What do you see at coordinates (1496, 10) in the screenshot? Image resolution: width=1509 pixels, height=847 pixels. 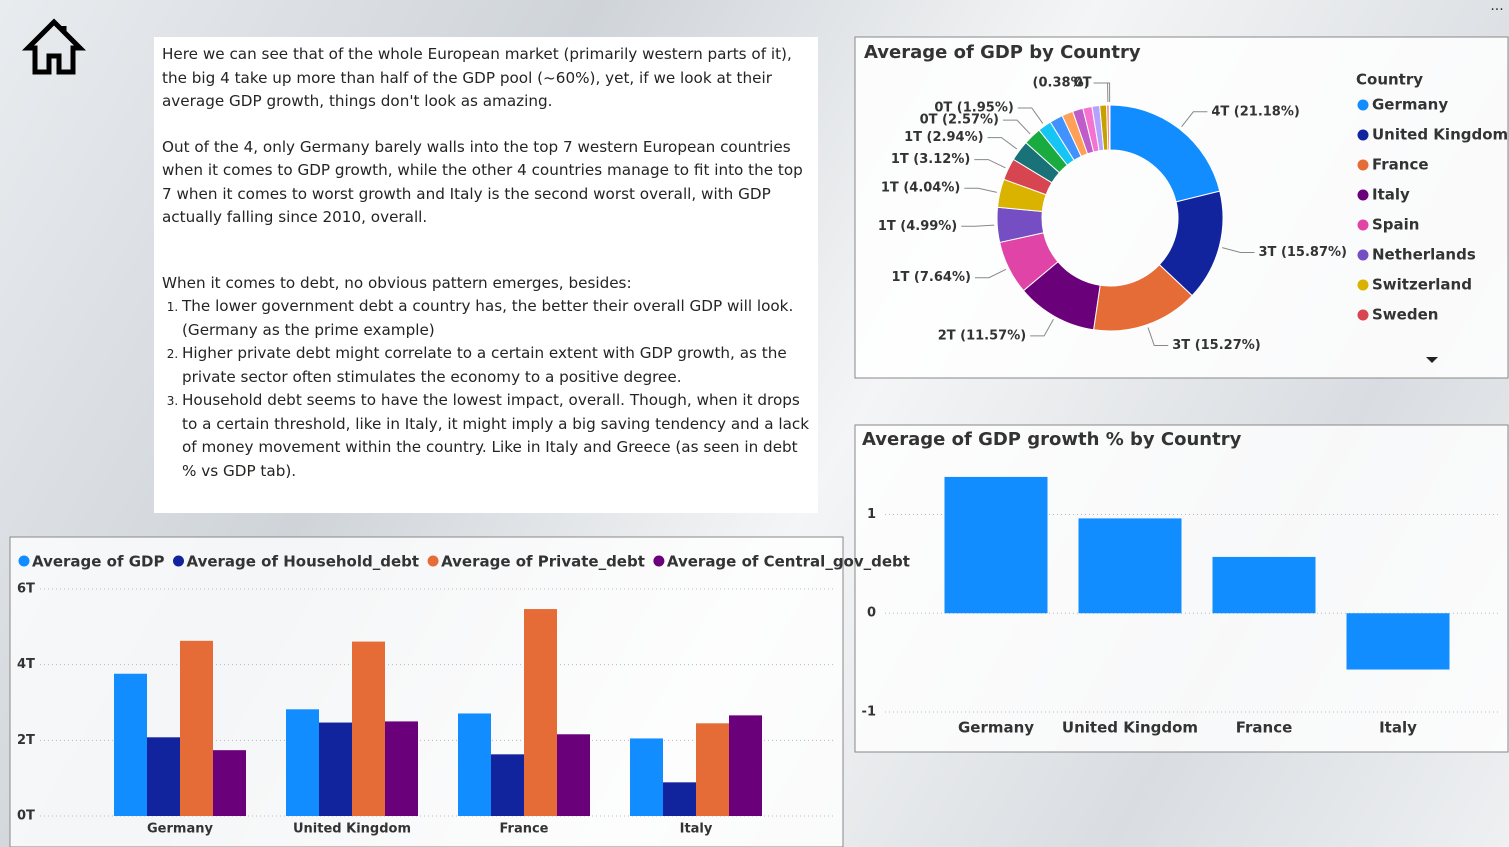 I see `more-options: ···` at bounding box center [1496, 10].